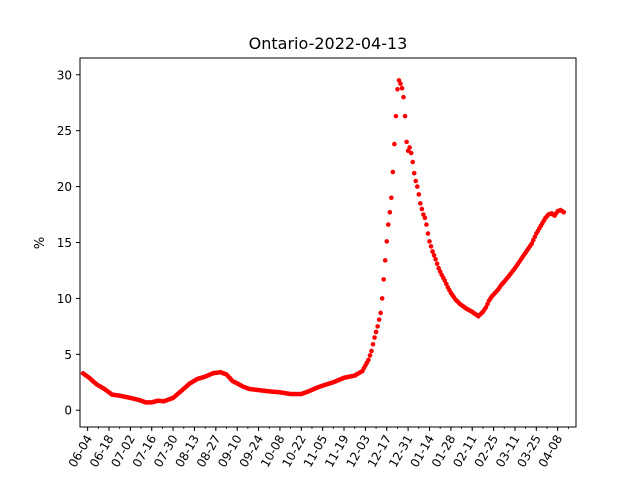  I want to click on chart-title: Ontario-2022-04-13, so click(328, 43).